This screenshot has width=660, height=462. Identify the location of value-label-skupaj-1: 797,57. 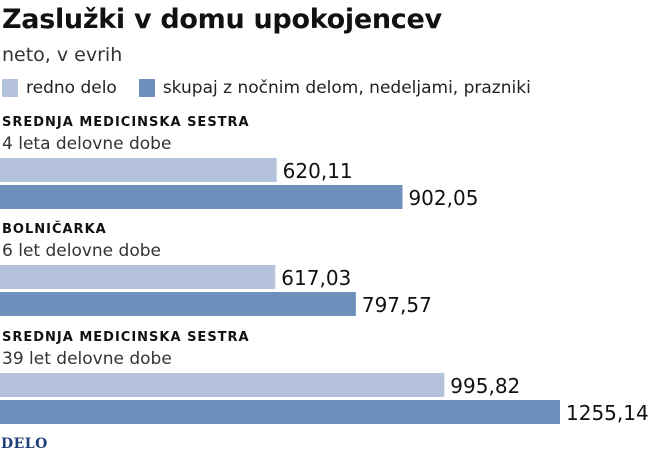
(397, 305).